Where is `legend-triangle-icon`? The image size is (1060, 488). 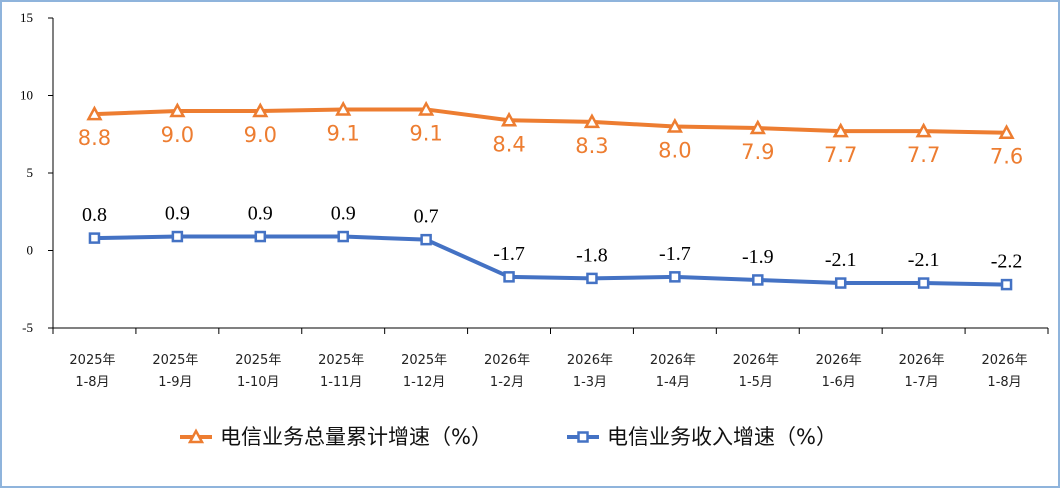 legend-triangle-icon is located at coordinates (196, 436).